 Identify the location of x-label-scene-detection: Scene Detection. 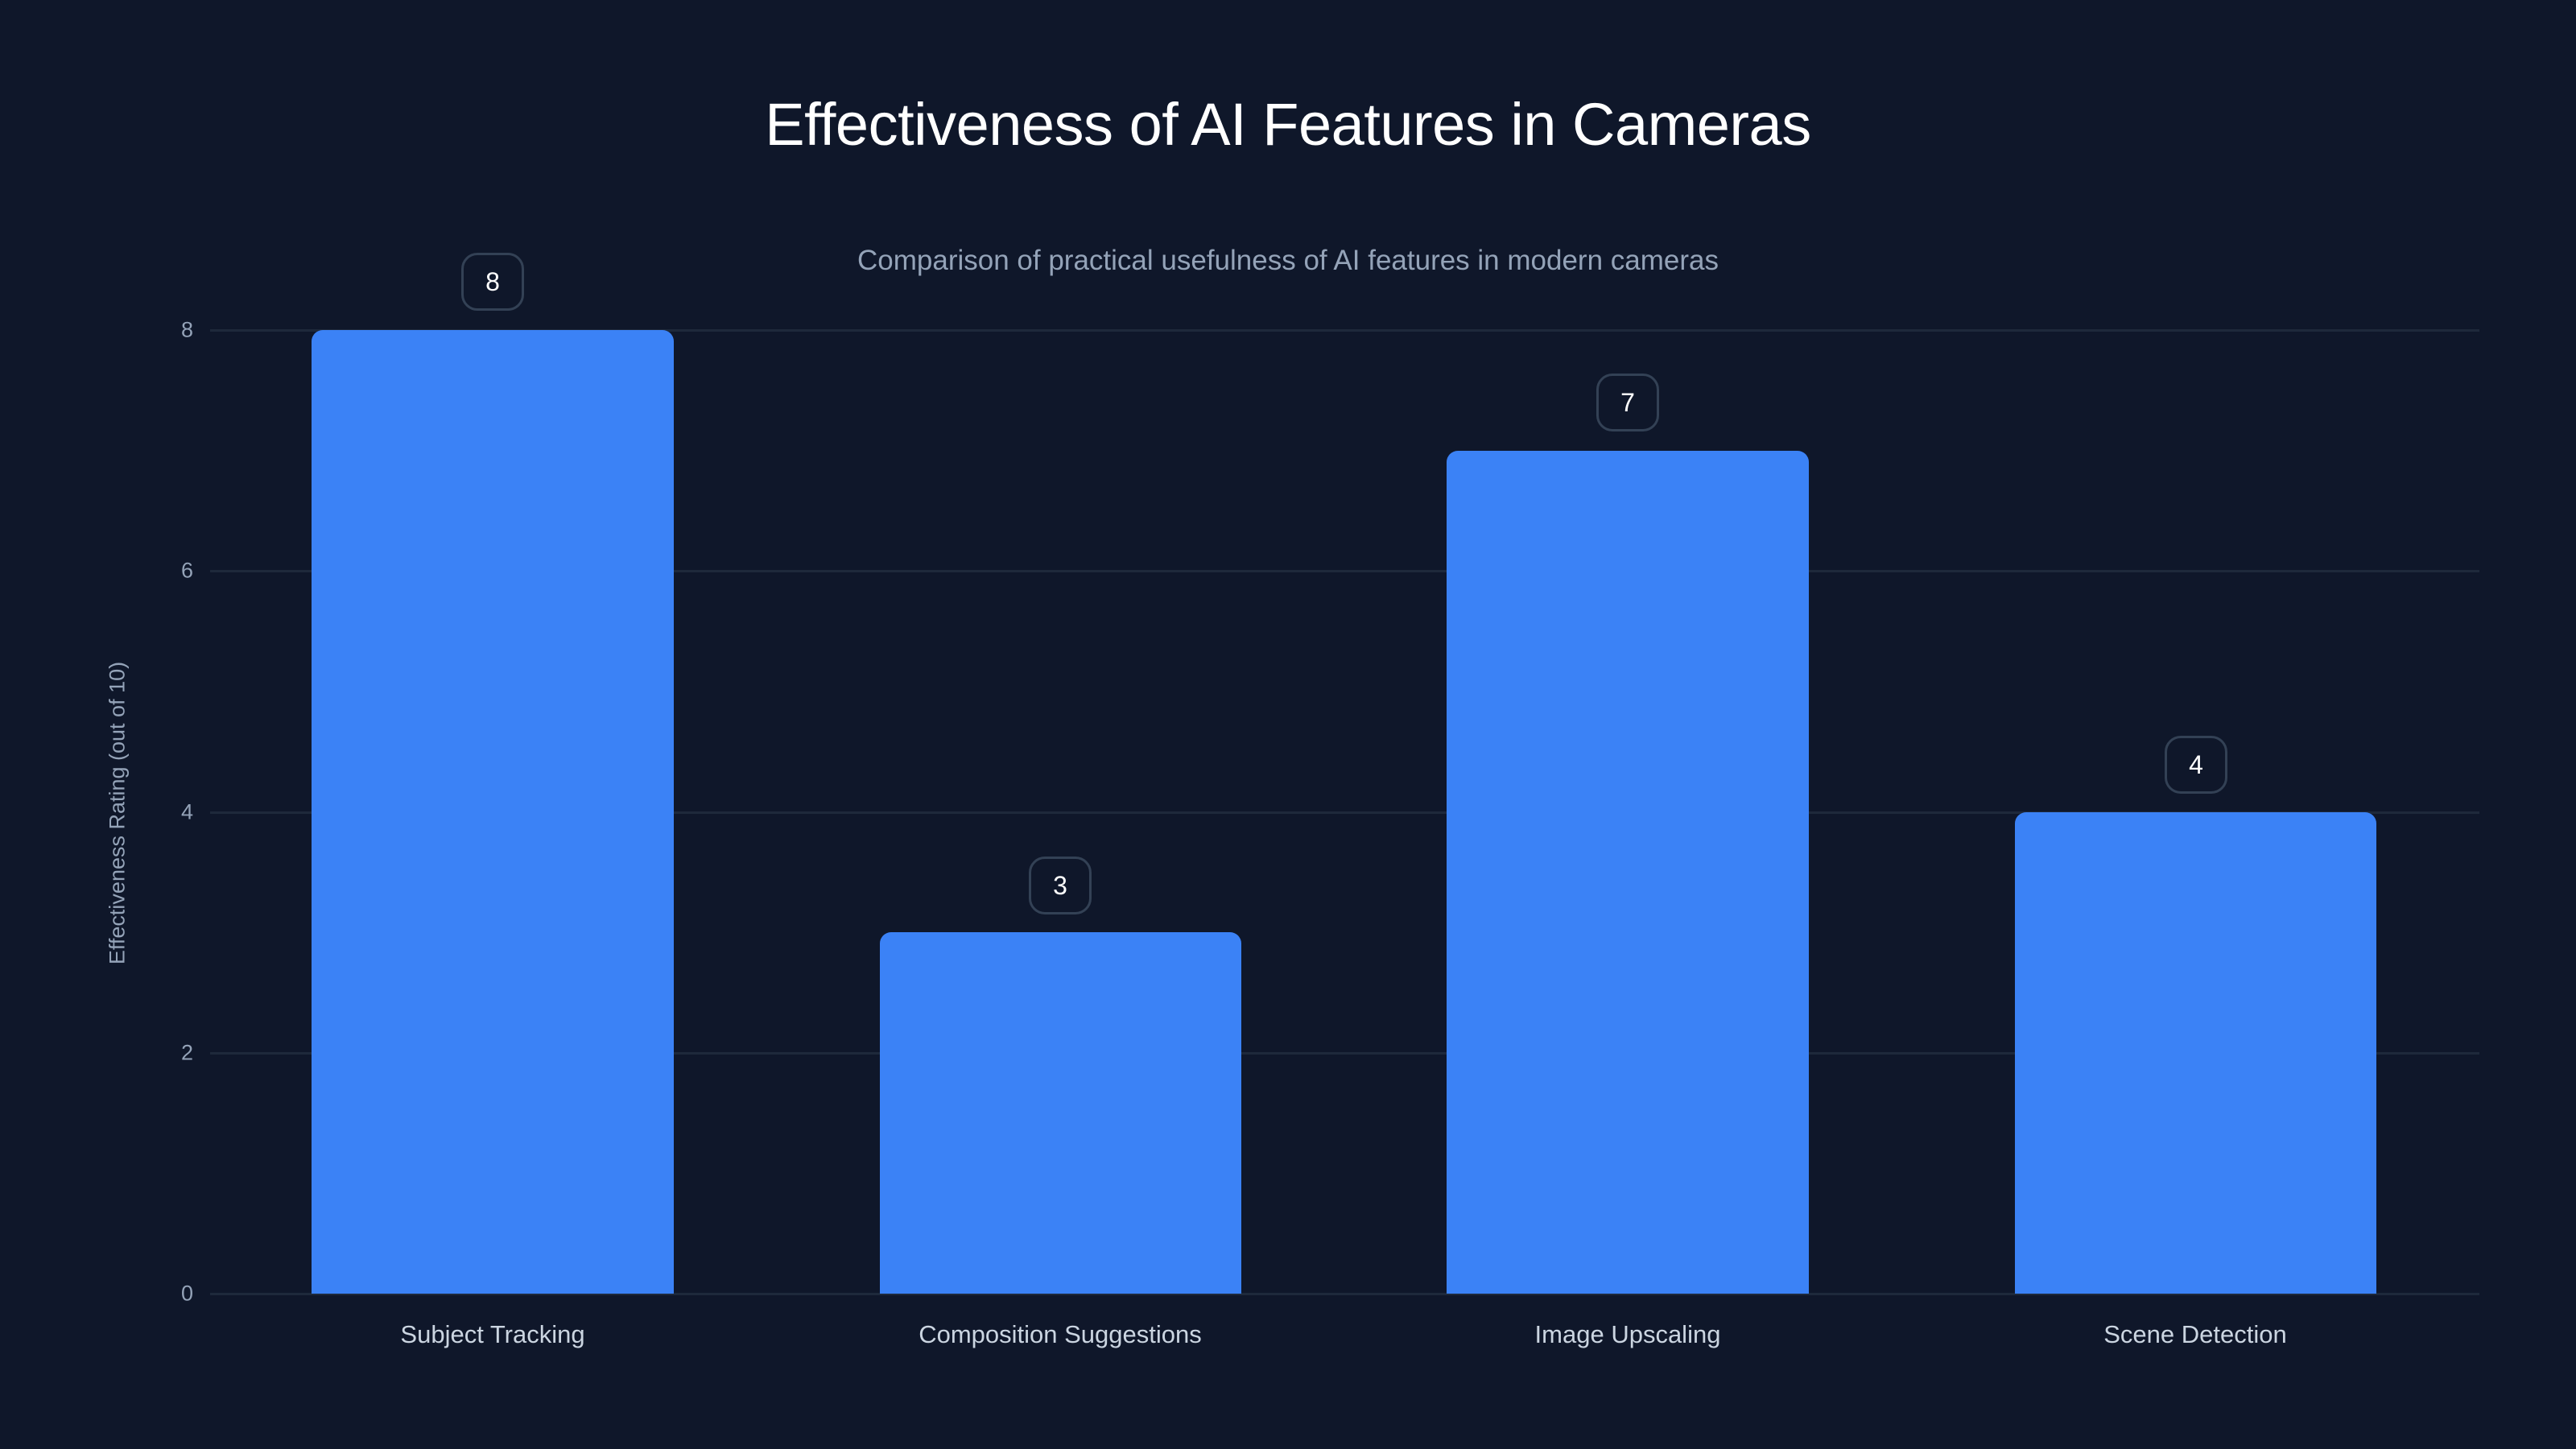
(2195, 1334).